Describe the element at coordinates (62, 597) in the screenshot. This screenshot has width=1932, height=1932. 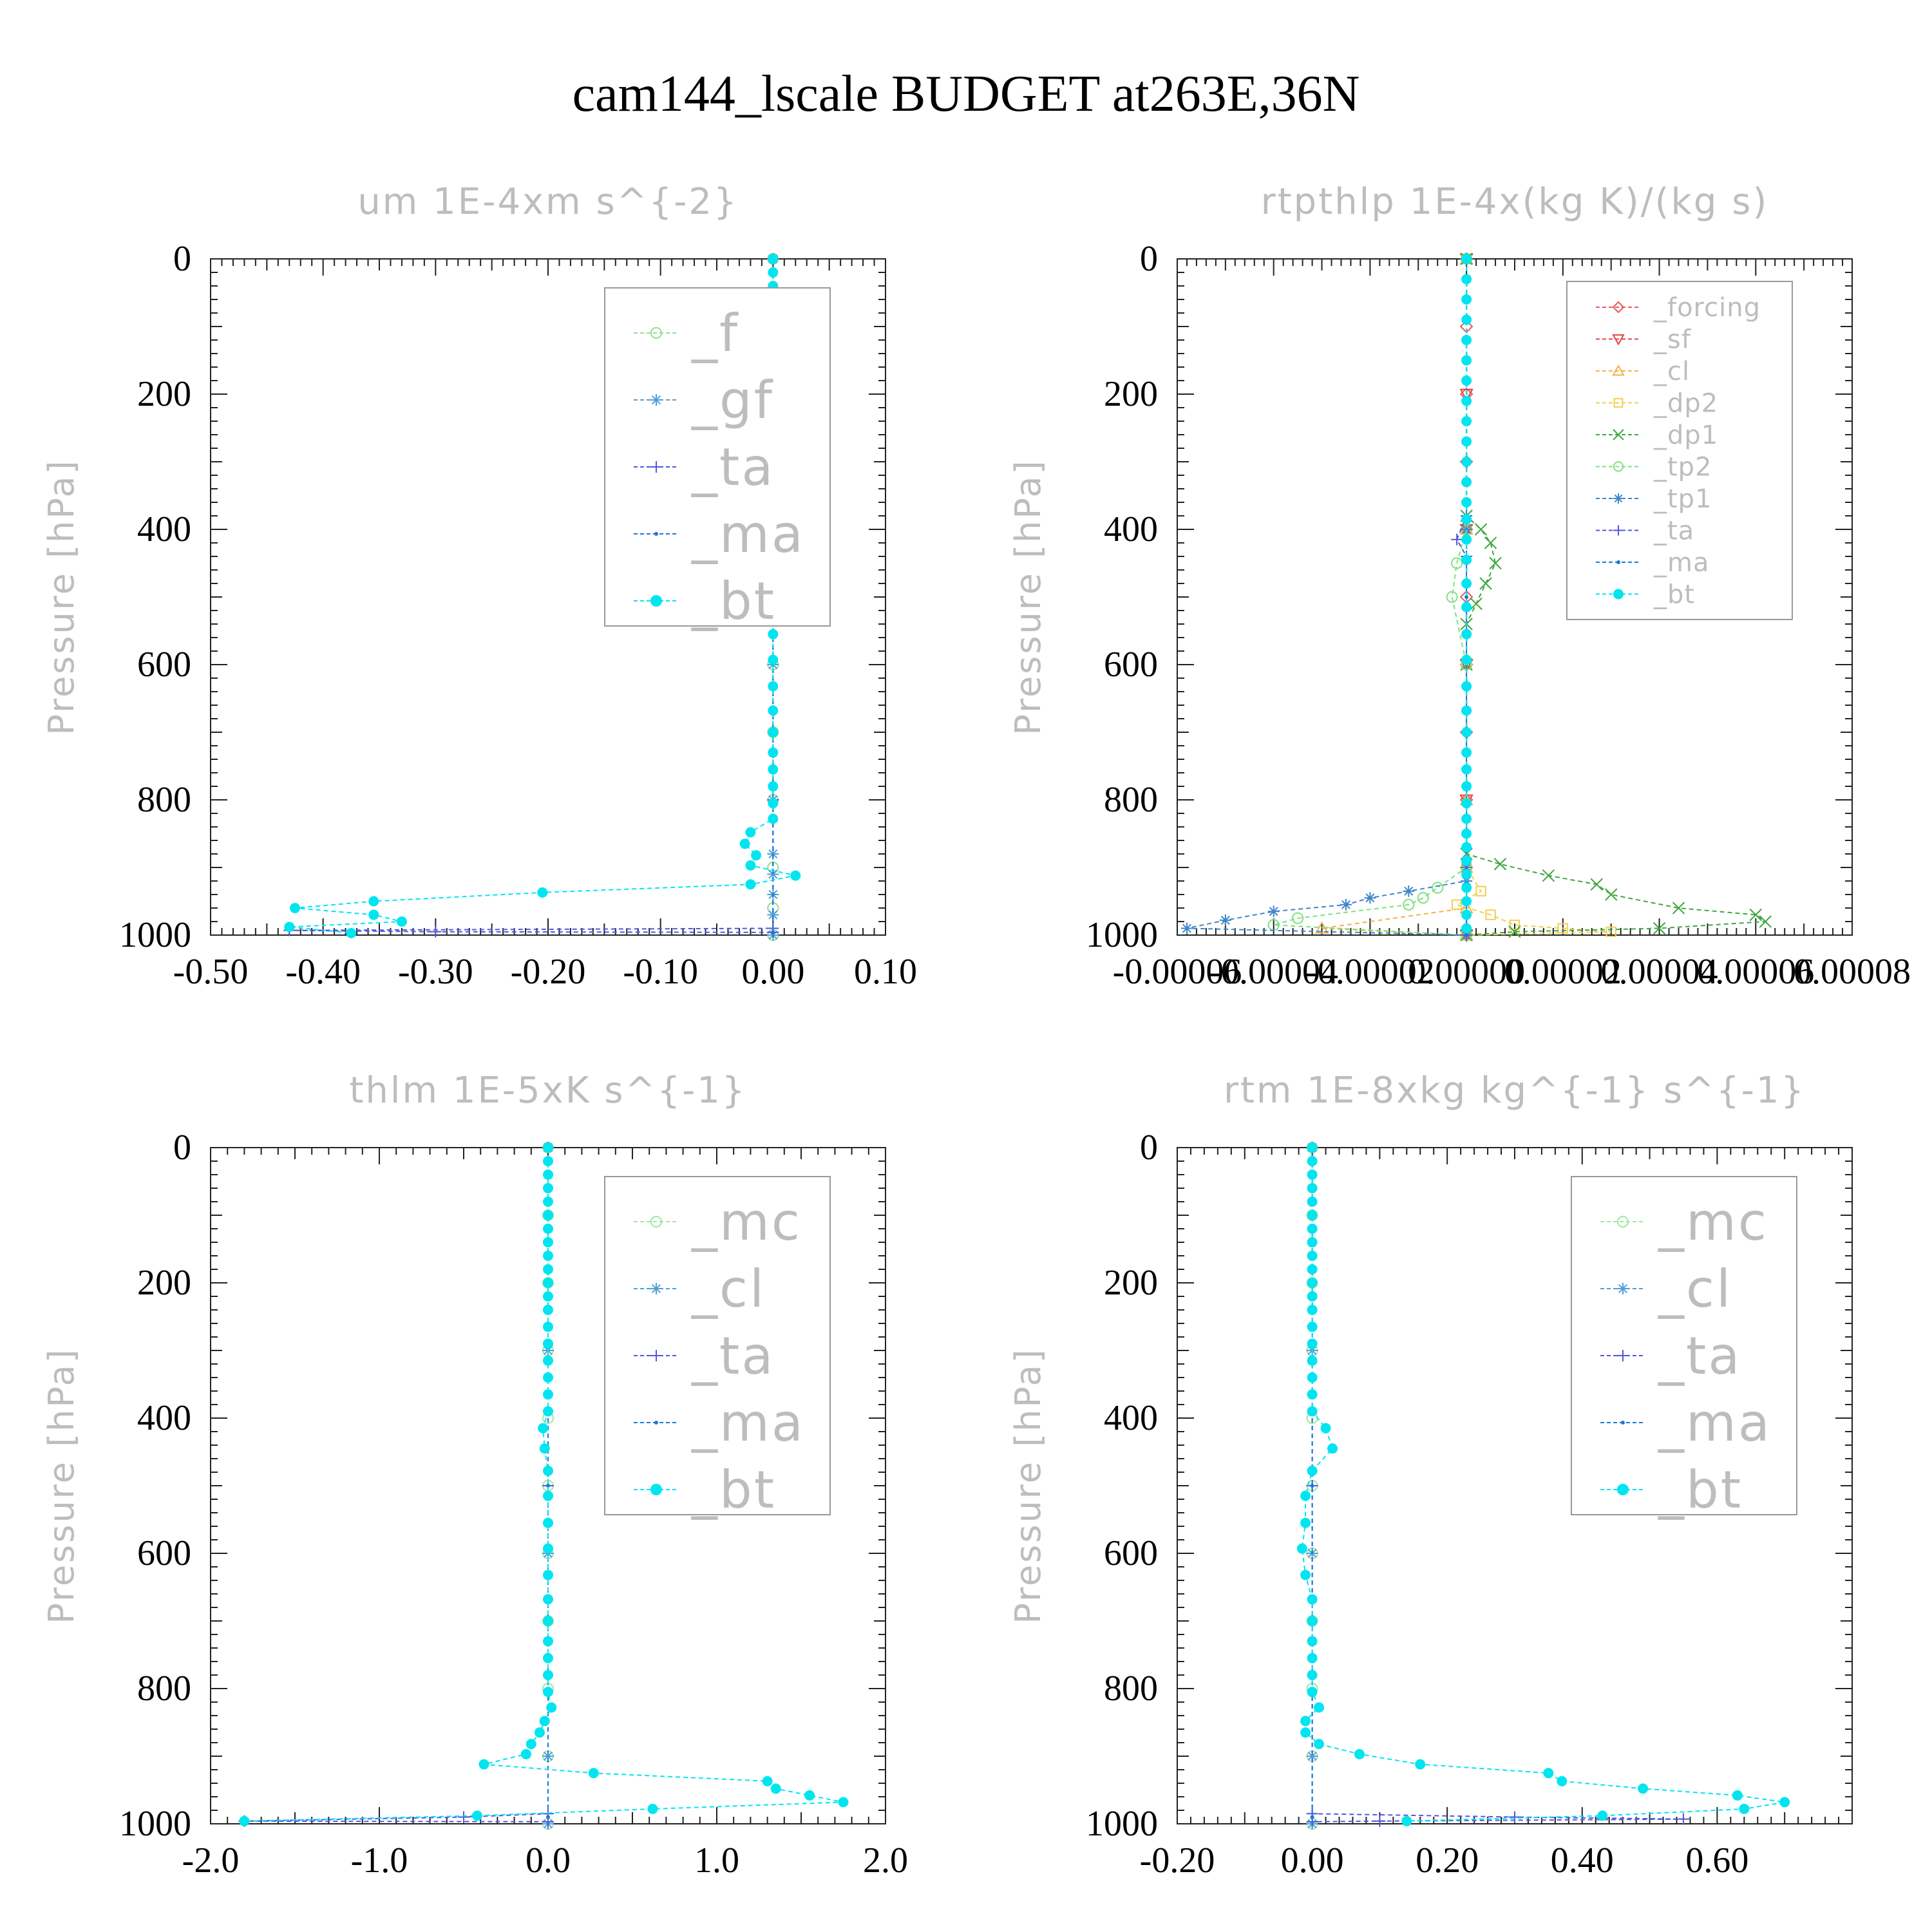
I see `y-axis-label: Pressure [hPa]` at that location.